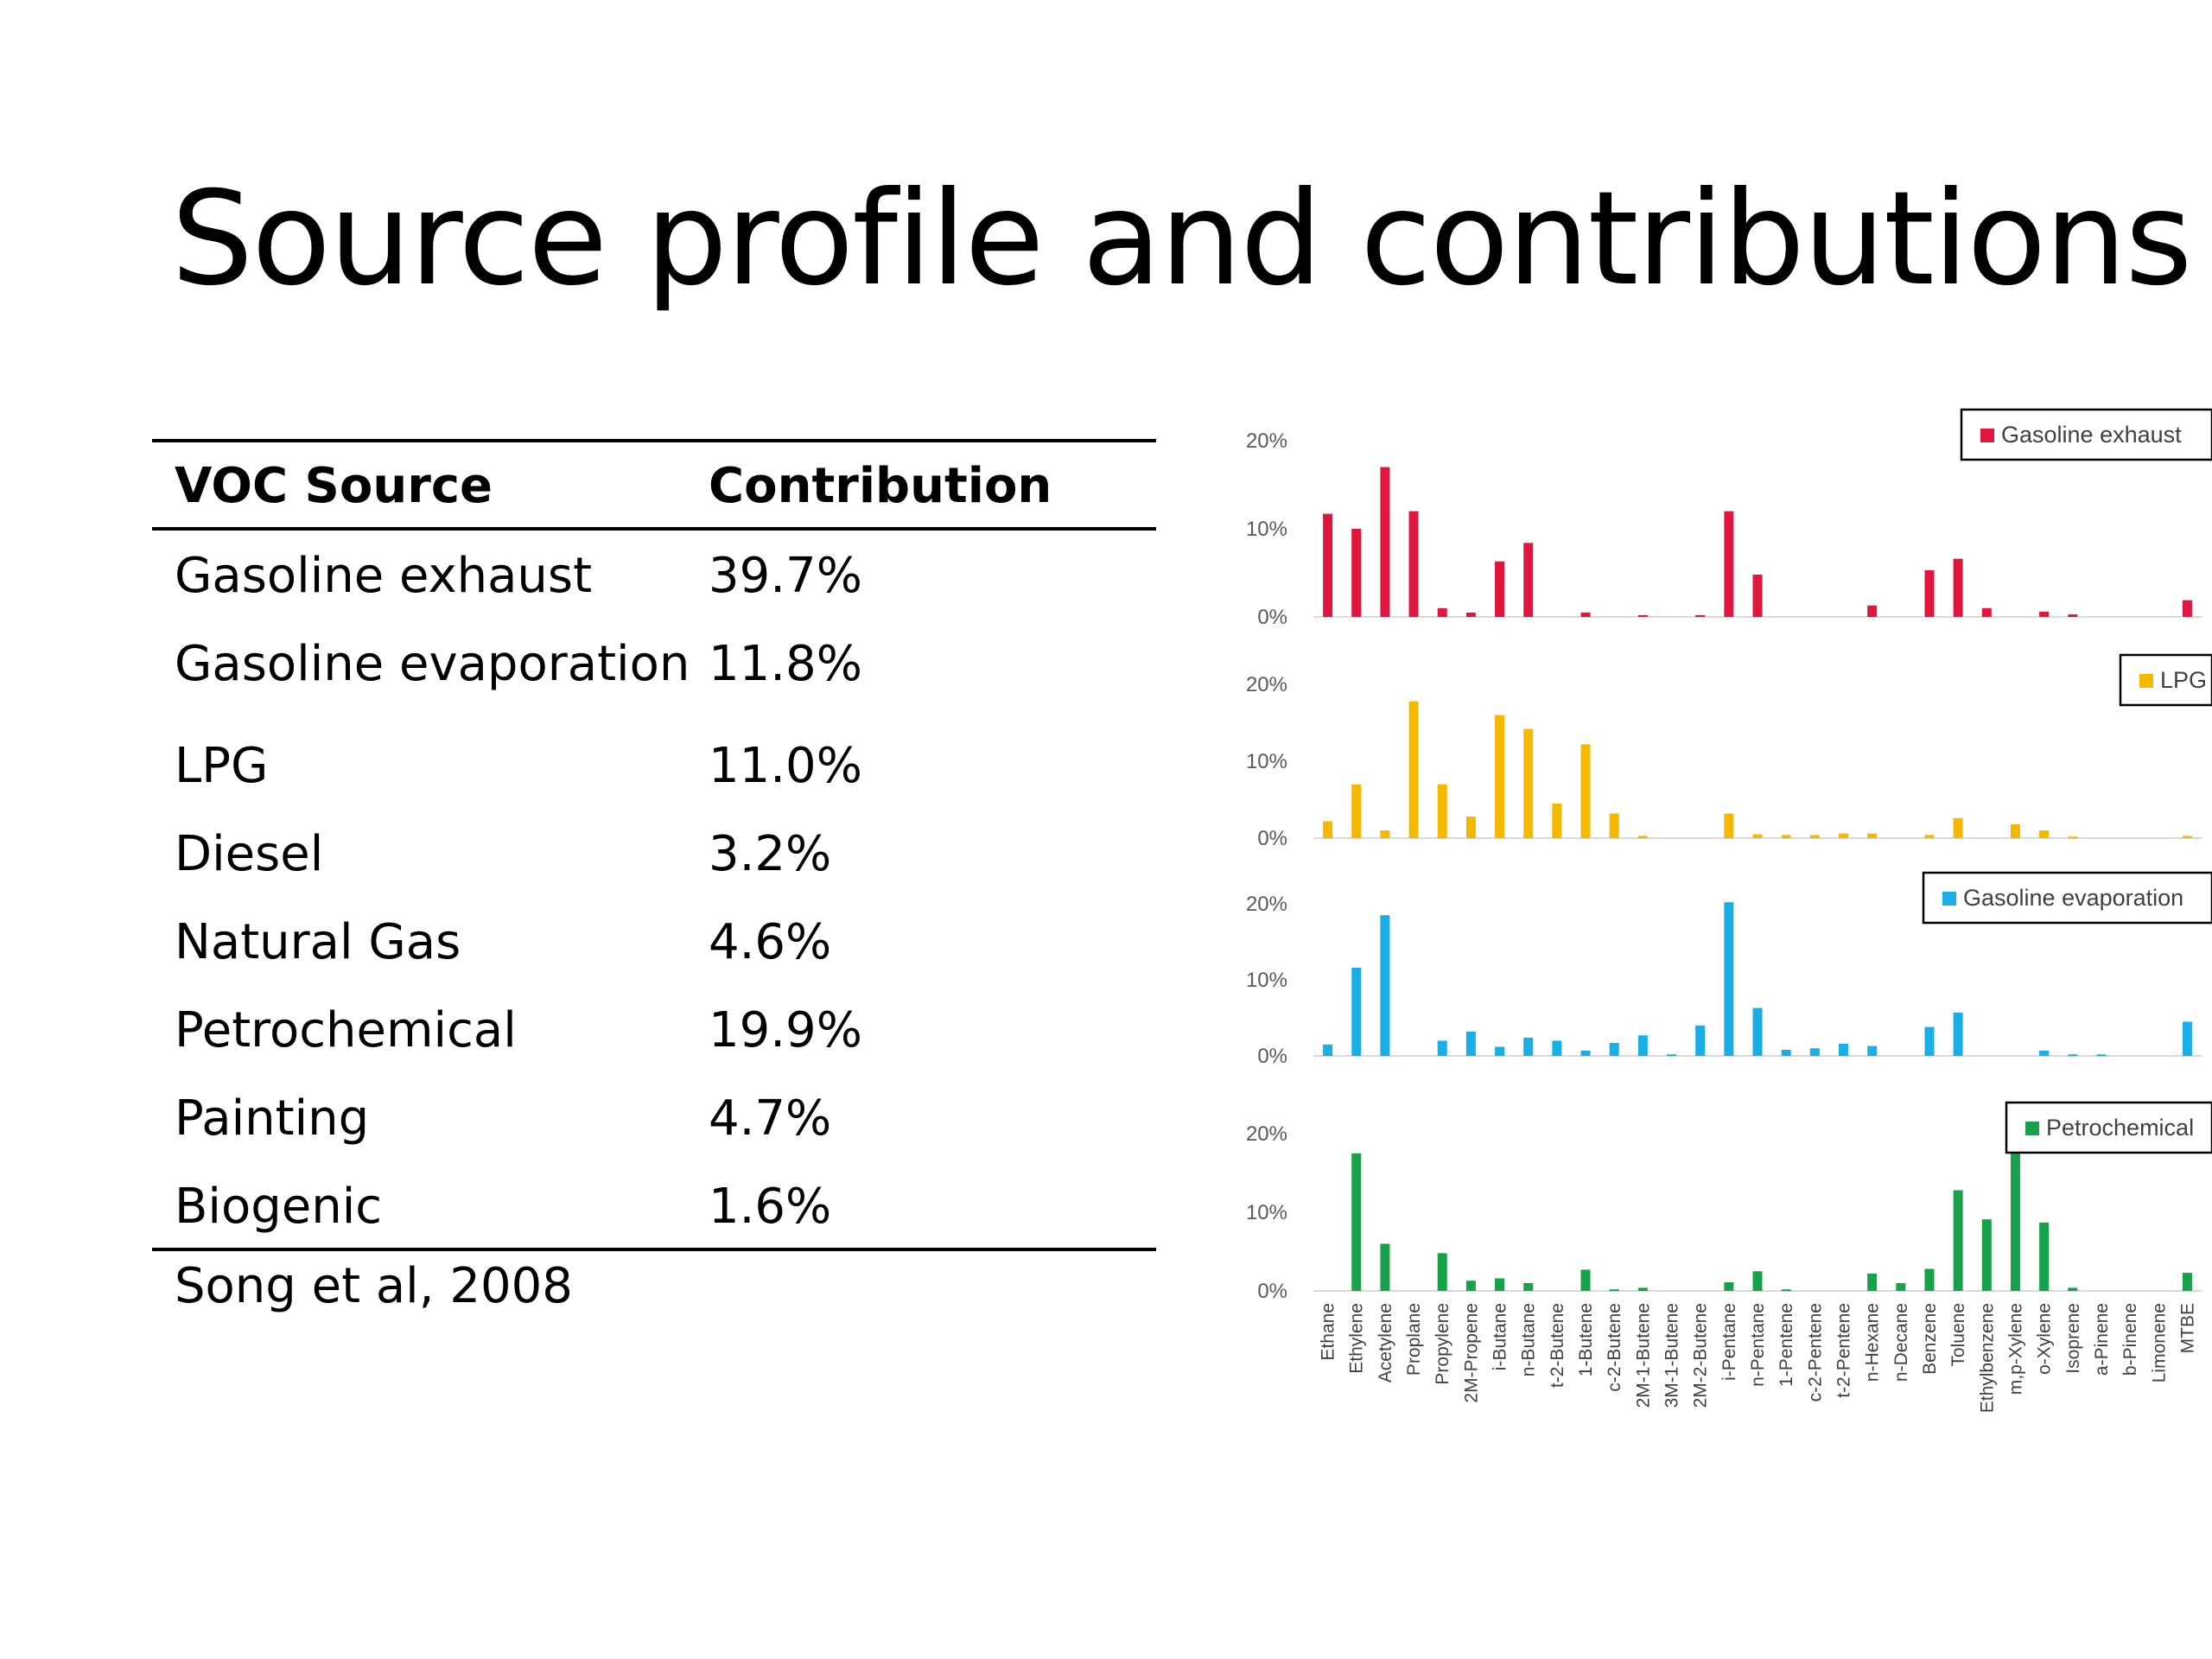 This screenshot has height=1659, width=2212. I want to click on x-tick-label: Propylene, so click(1442, 1344).